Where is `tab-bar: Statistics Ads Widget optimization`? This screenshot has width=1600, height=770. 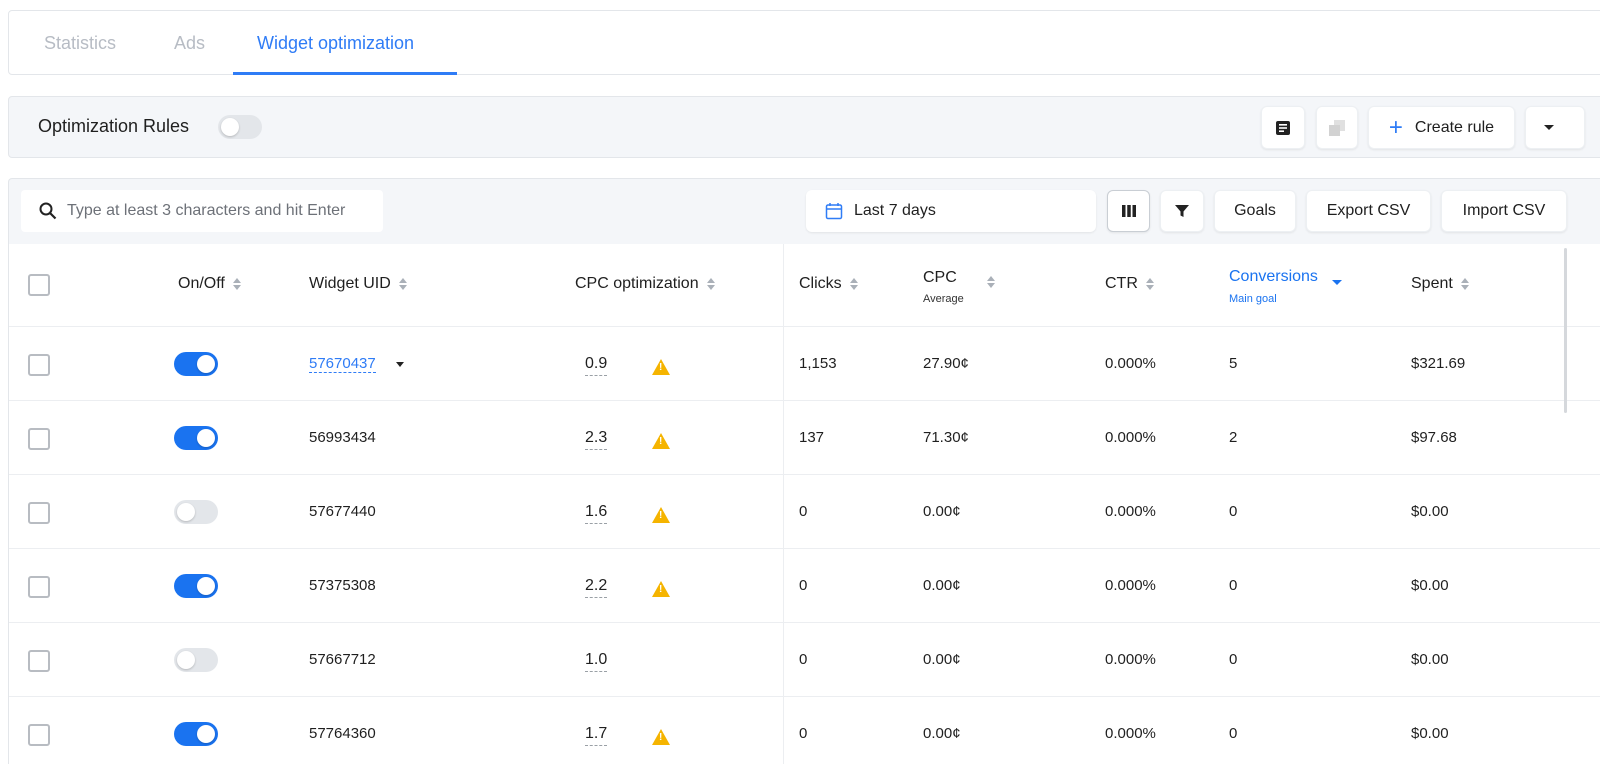
tab-bar: Statistics Ads Widget optimization is located at coordinates (804, 42).